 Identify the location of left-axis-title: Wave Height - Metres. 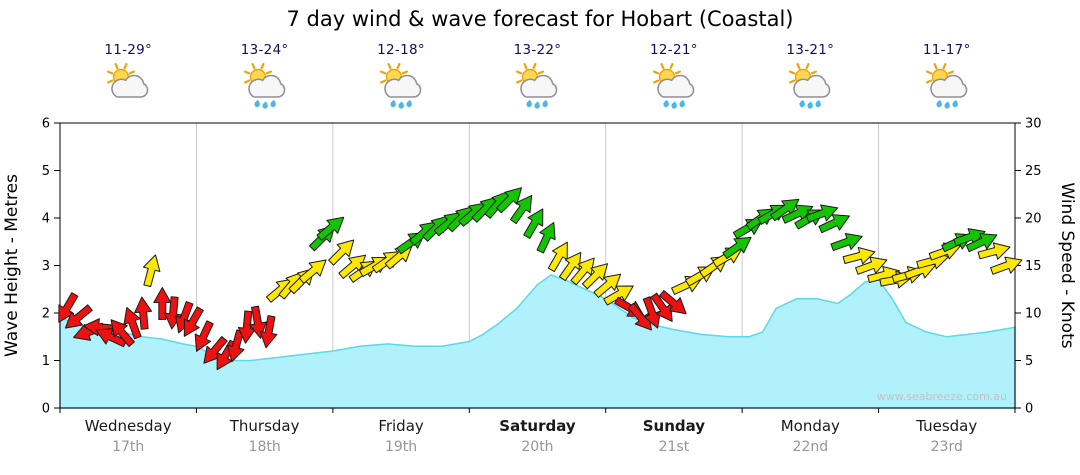
(12, 265).